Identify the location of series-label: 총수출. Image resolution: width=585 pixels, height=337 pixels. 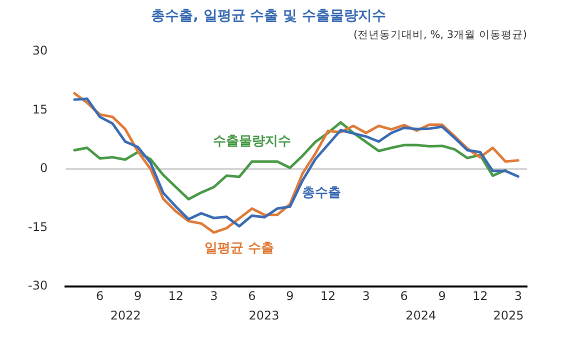
(321, 193).